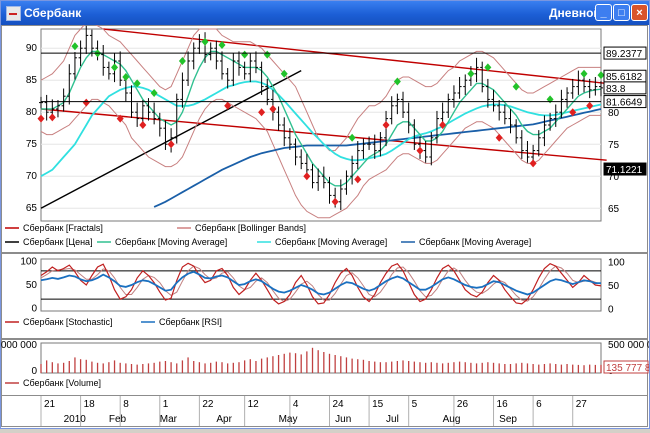 This screenshot has width=650, height=433. What do you see at coordinates (32, 80) in the screenshot?
I see `price-y-tick-left: 85` at bounding box center [32, 80].